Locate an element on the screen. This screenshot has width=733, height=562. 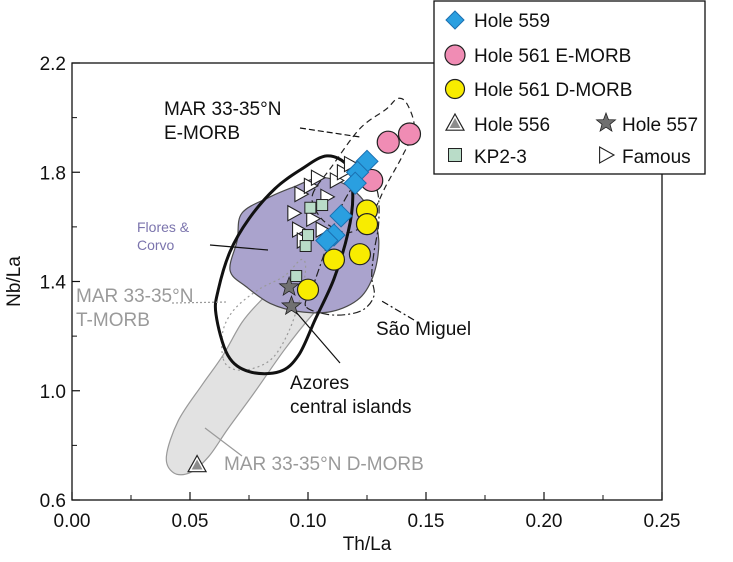
label-mar-d-morb-line-0: MAR 33-35°N D-MORB is located at coordinates (324, 464).